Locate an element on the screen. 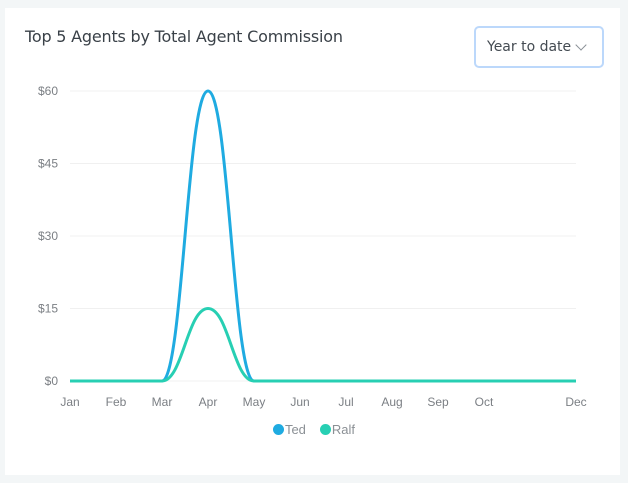 This screenshot has height=483, width=628. y-tick-label: $60 is located at coordinates (48, 91).